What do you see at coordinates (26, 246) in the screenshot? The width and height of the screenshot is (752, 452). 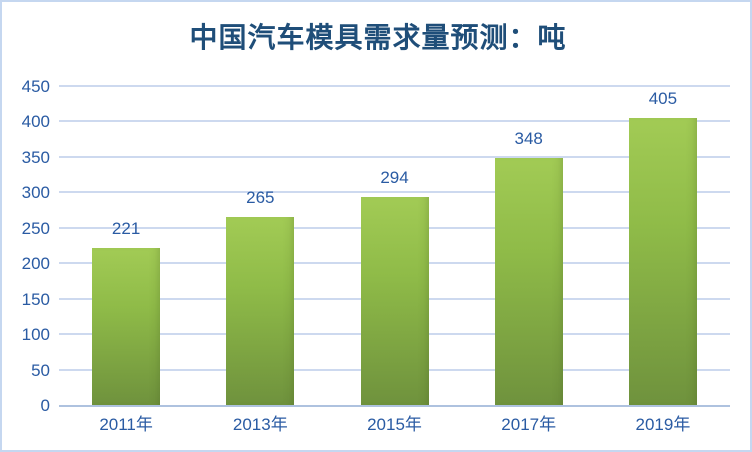 I see `y-axis-tick-labels: 0 50 100 150 200 250 300 350 400 450` at bounding box center [26, 246].